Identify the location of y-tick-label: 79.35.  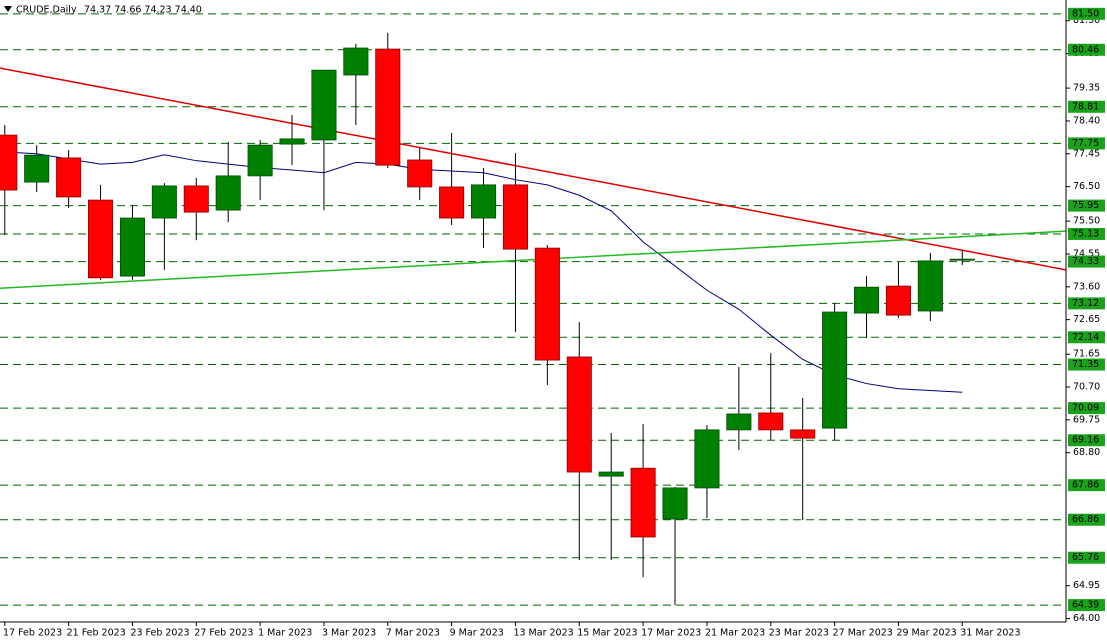
(1086, 88).